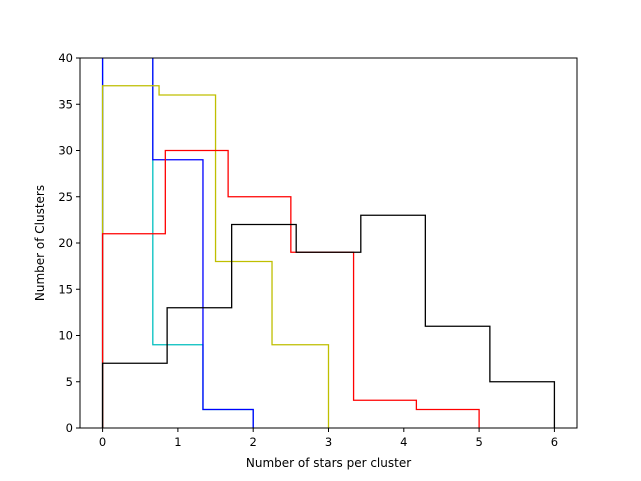 This screenshot has width=641, height=481. I want to click on y-tick-label: 15, so click(65, 289).